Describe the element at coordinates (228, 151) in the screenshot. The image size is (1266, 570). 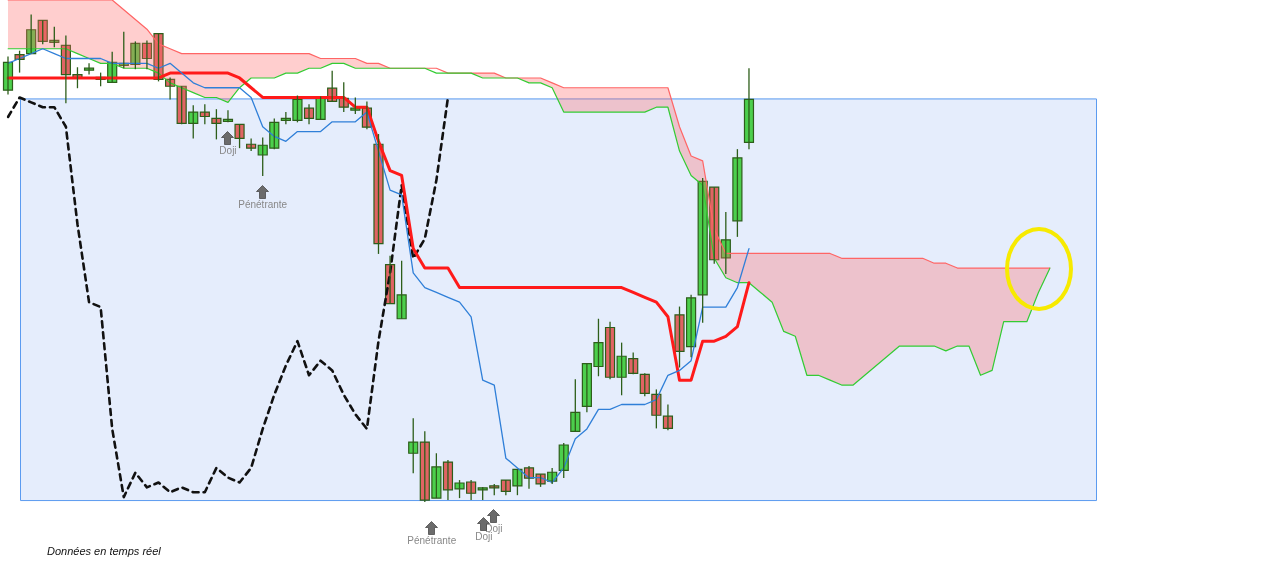
I see `annotation: Doji` at that location.